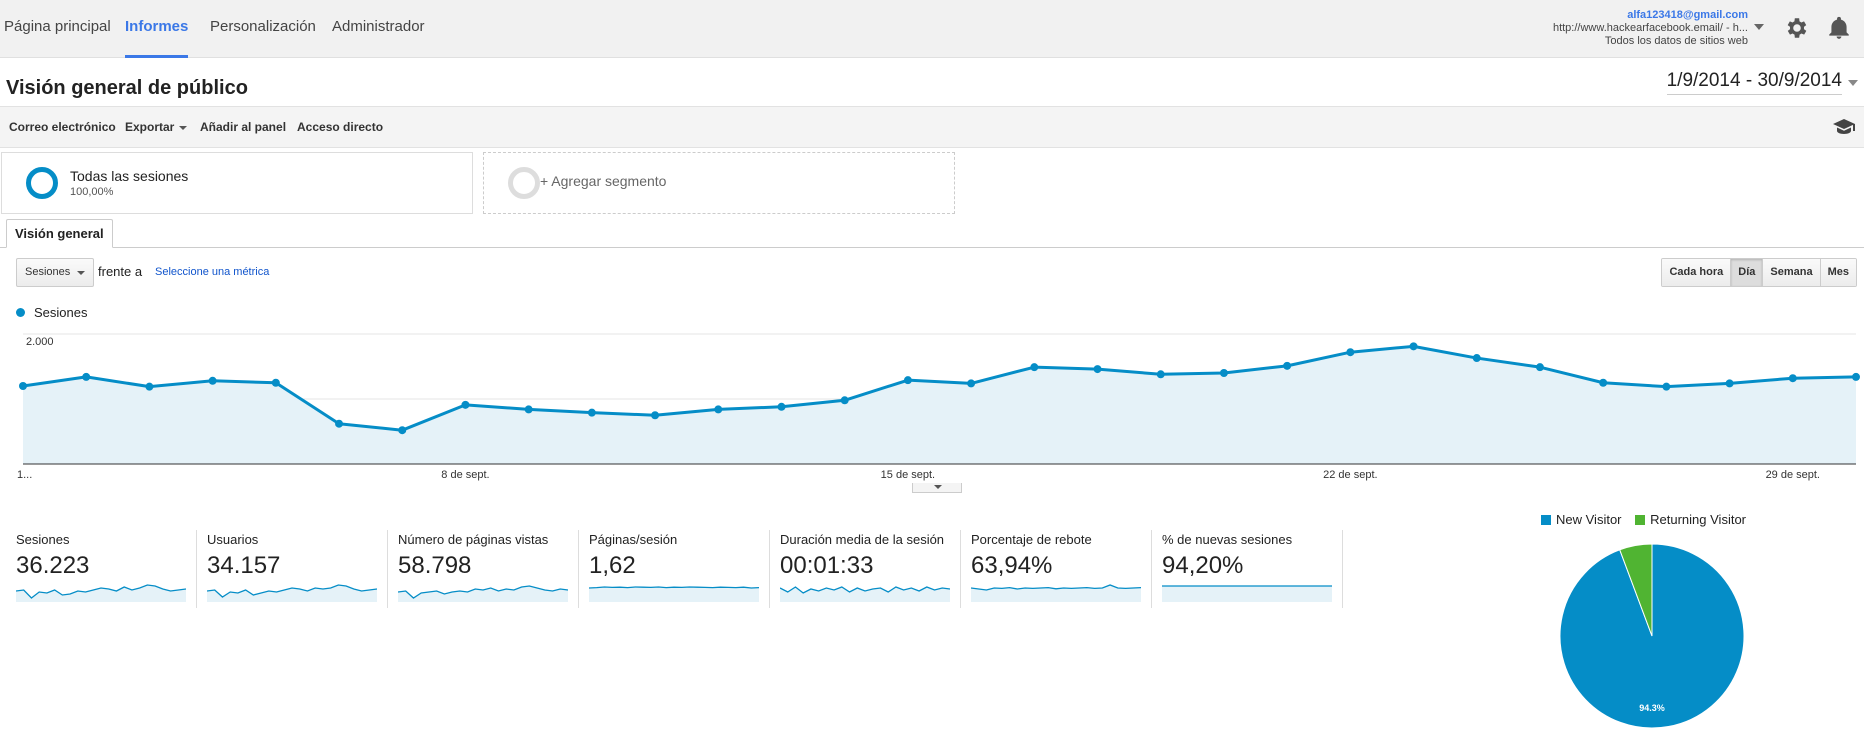 This screenshot has height=755, width=1864. Describe the element at coordinates (1066, 569) in the screenshot. I see `scorecard-bounce-rate: Porcentaje de rebote 63,94%` at that location.